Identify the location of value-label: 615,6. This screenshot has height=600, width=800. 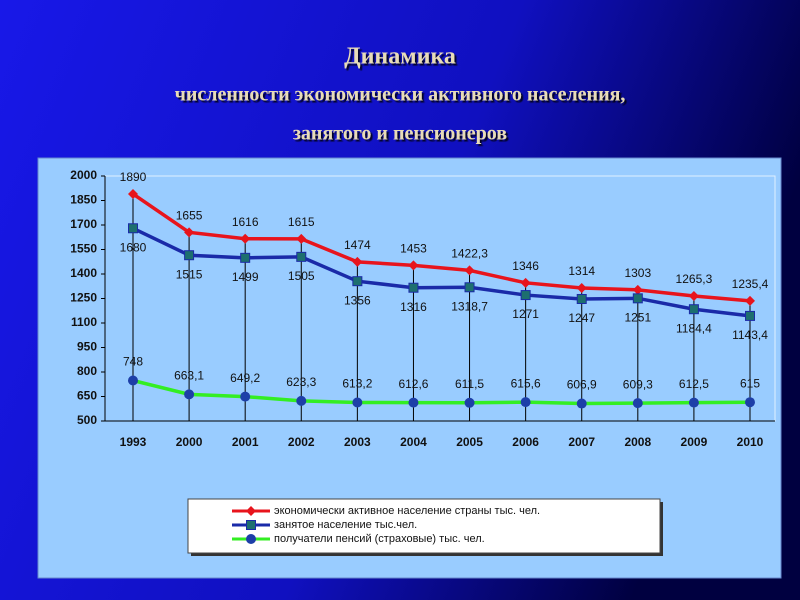
(526, 383).